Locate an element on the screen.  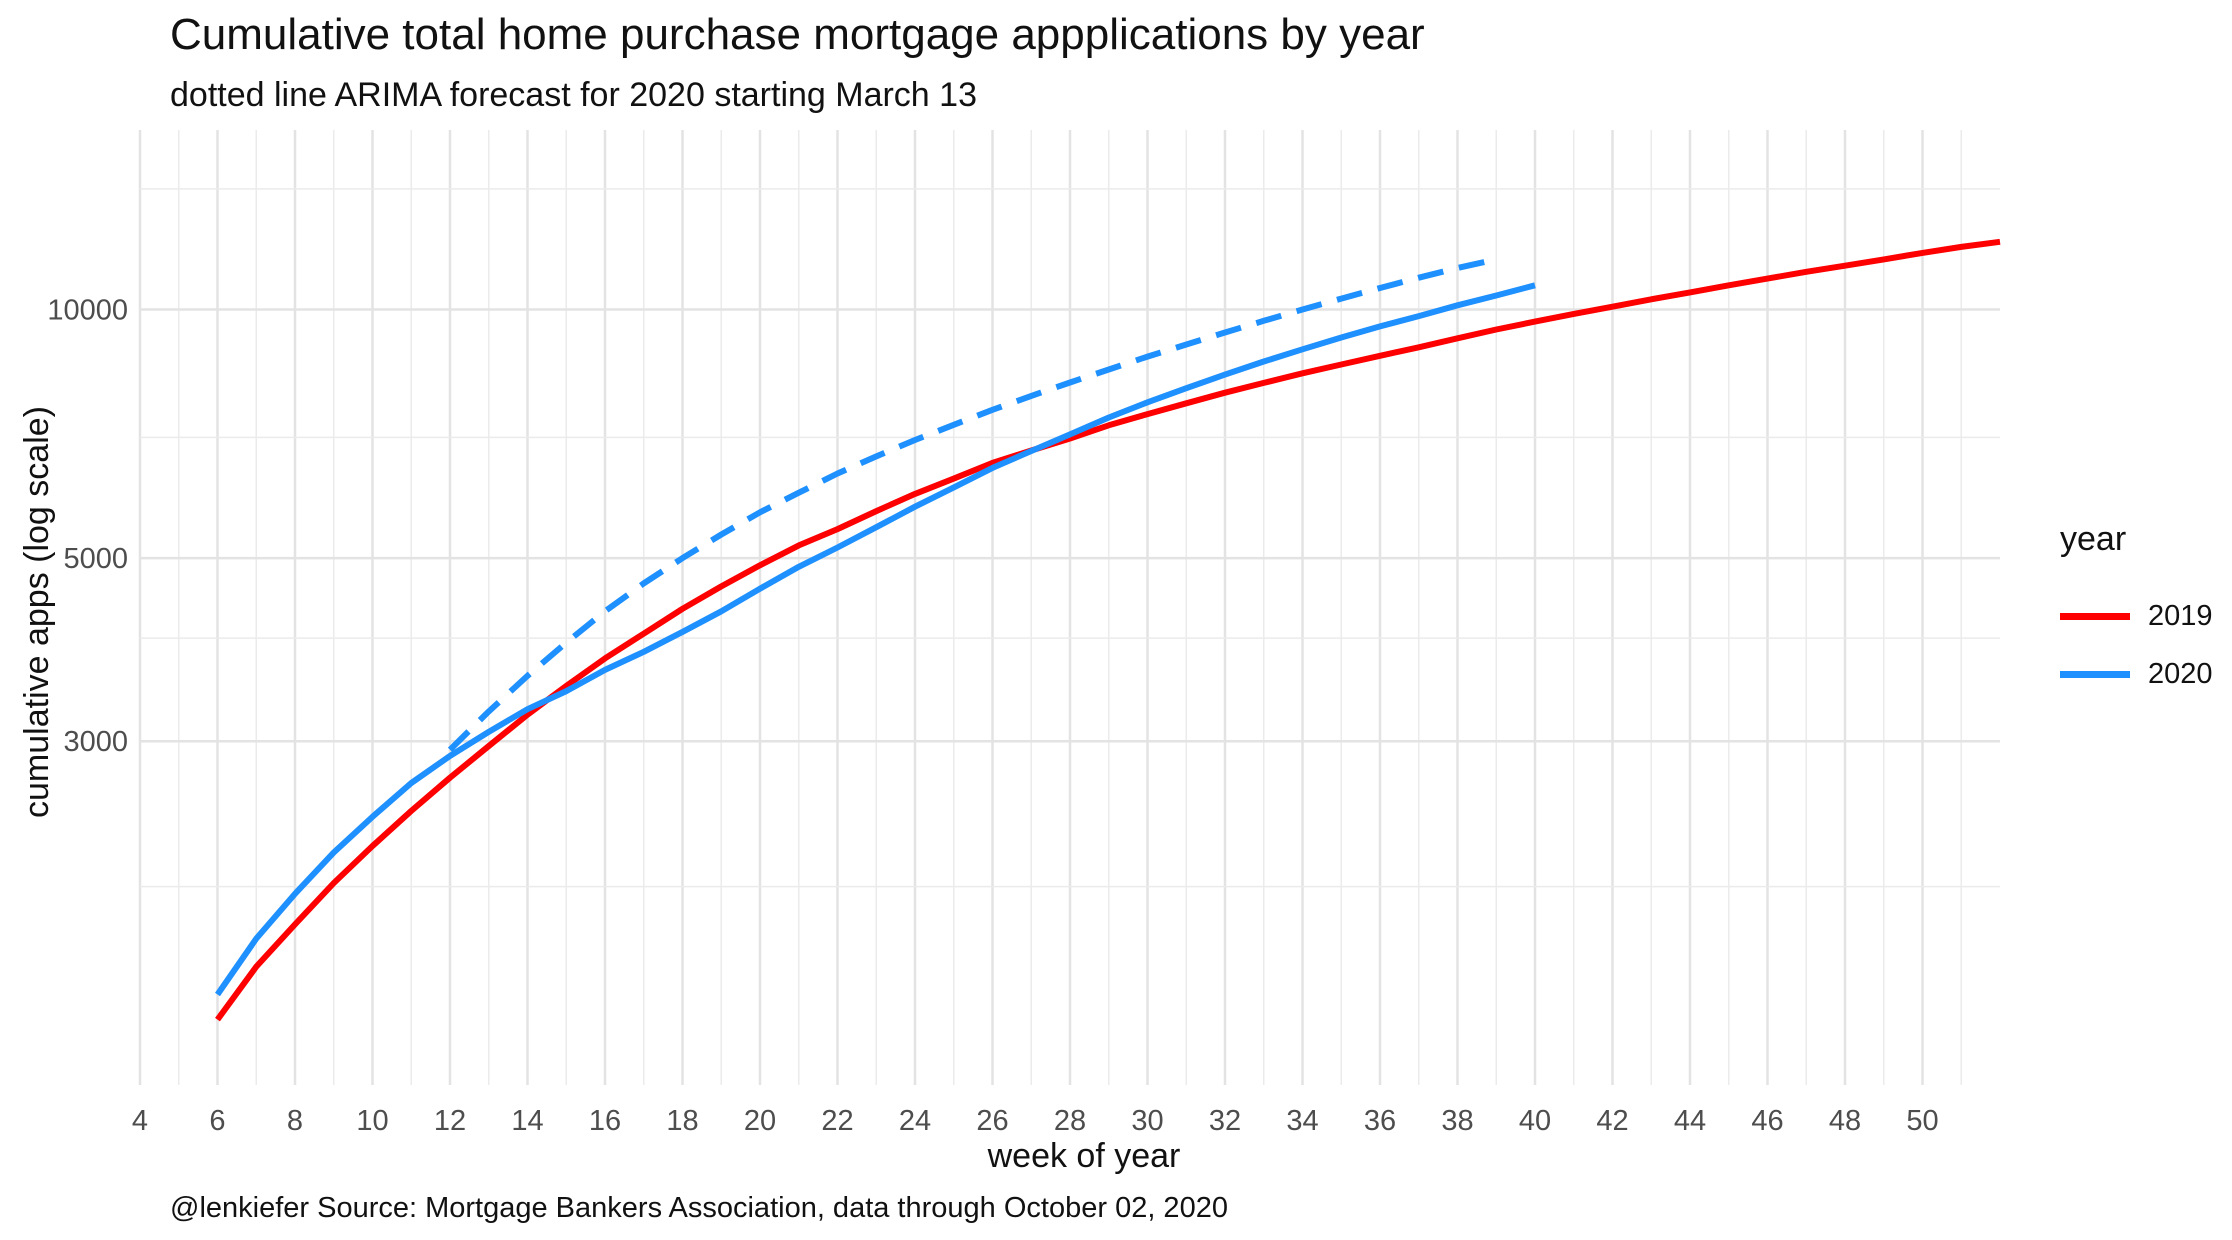
x-tick-label: 48 is located at coordinates (1845, 1121).